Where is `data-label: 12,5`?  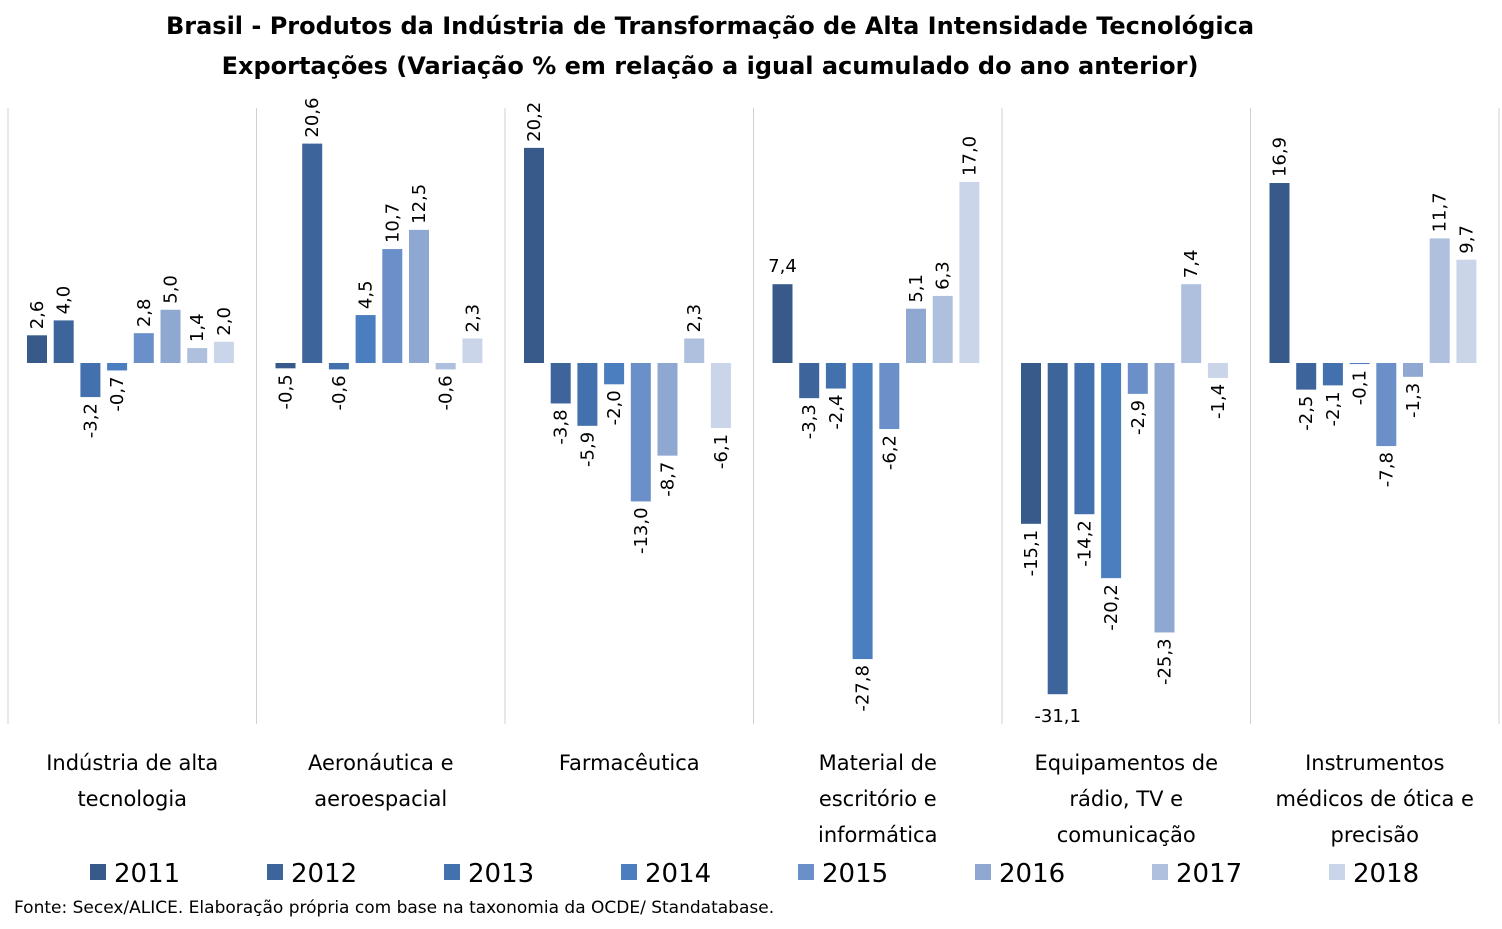 data-label: 12,5 is located at coordinates (419, 204).